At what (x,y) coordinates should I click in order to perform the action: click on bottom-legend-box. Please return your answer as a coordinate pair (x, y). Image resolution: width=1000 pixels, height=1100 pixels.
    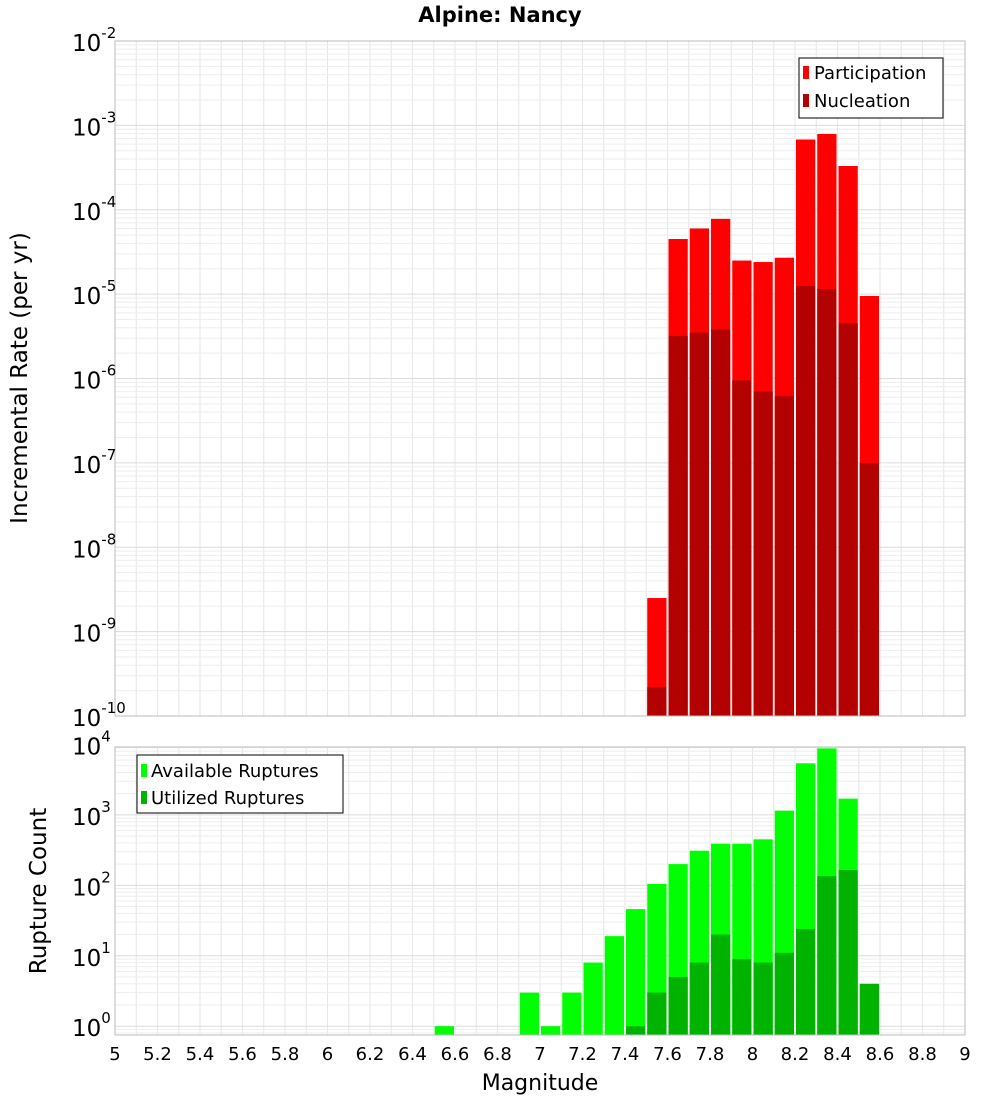
    Looking at the image, I should click on (240, 784).